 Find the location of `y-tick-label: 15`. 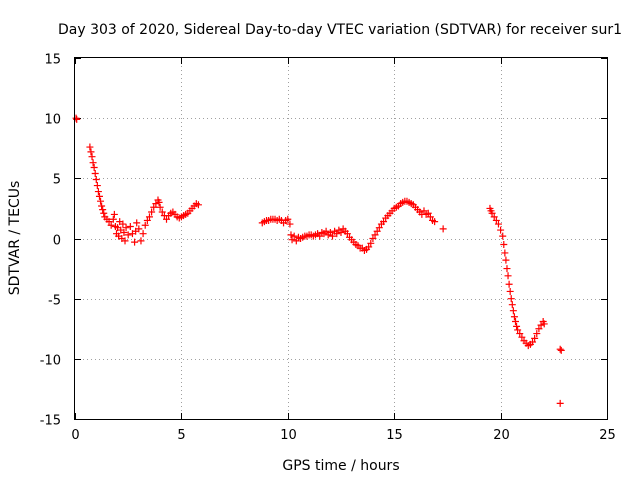

y-tick-label: 15 is located at coordinates (52, 60).